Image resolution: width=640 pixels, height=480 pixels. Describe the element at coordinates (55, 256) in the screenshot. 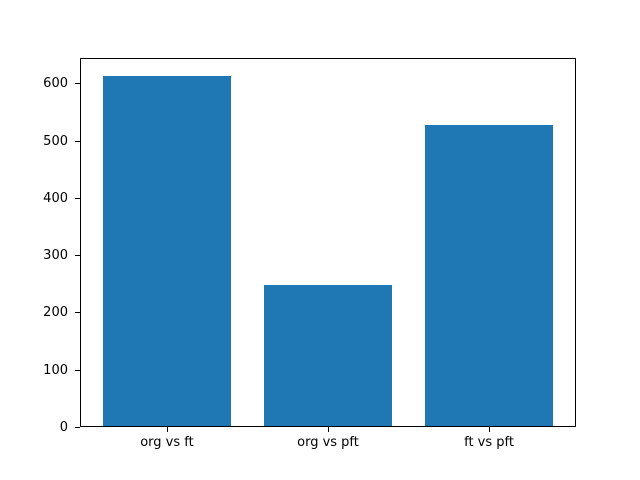

I see `y-tick-label: 300` at that location.